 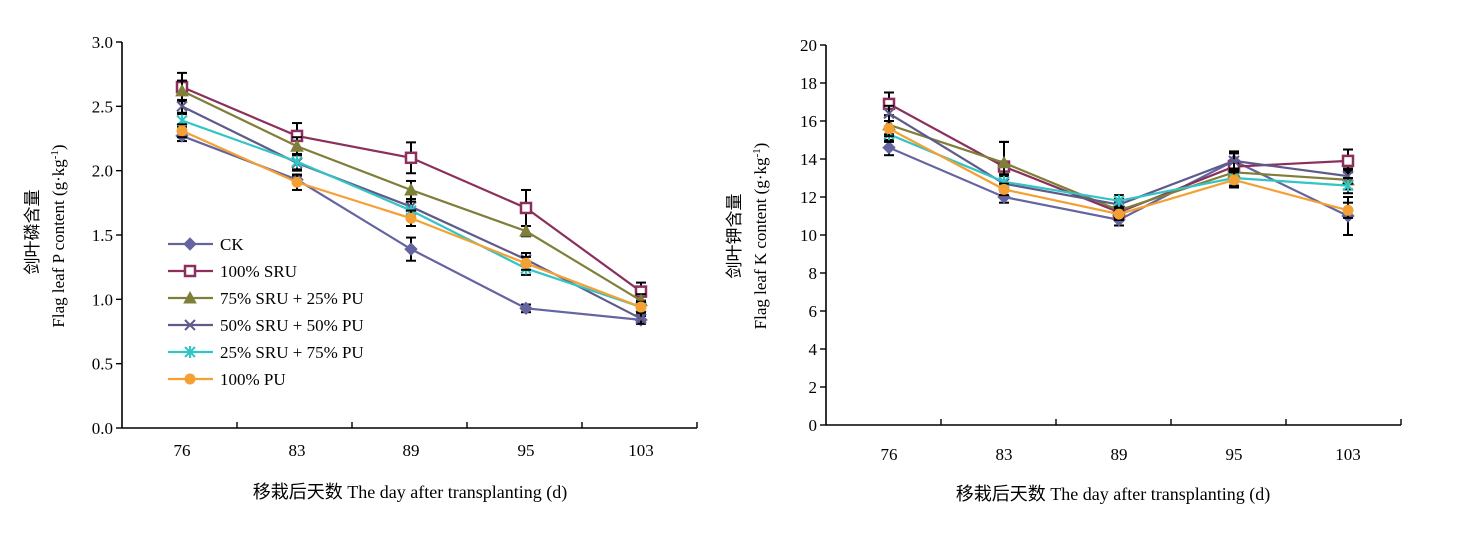 What do you see at coordinates (808, 235) in the screenshot?
I see `y-tick-label-k: 10` at bounding box center [808, 235].